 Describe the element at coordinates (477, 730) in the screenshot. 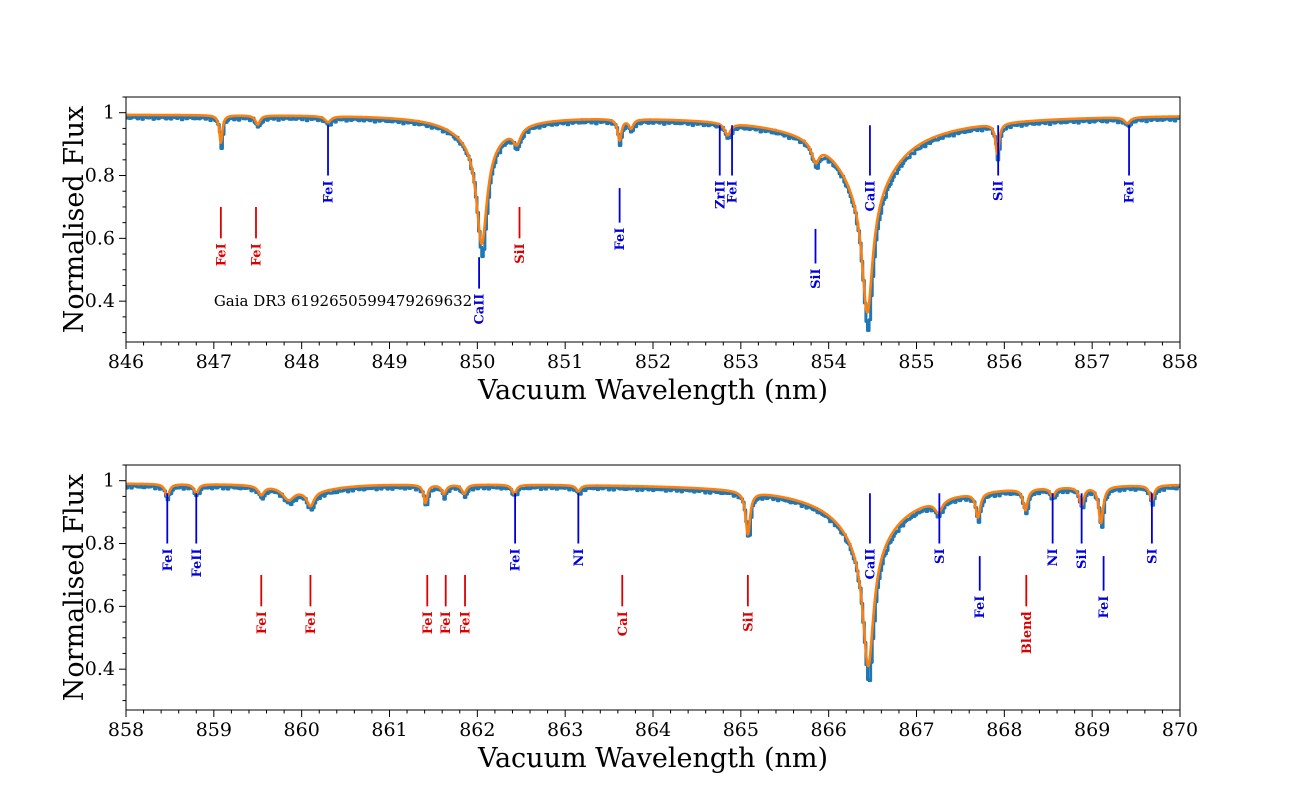

I see `x-tick-label: 862` at that location.